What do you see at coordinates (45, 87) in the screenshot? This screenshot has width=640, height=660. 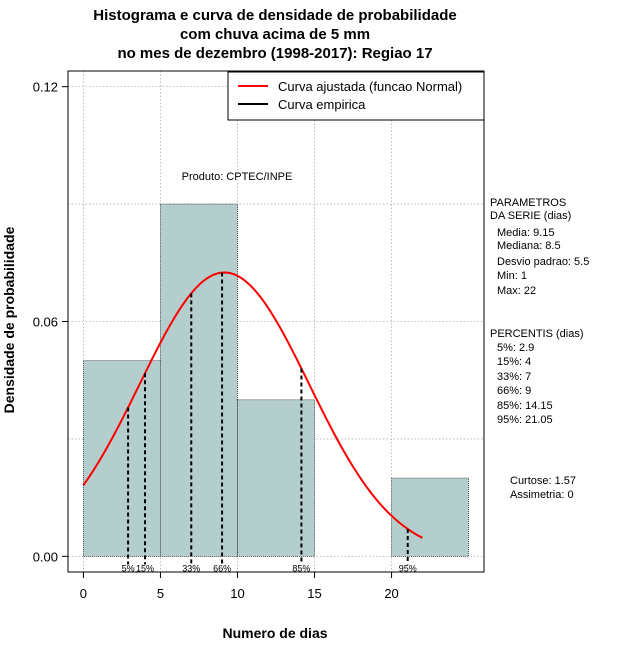 I see `y-tick-label: 0.12` at bounding box center [45, 87].